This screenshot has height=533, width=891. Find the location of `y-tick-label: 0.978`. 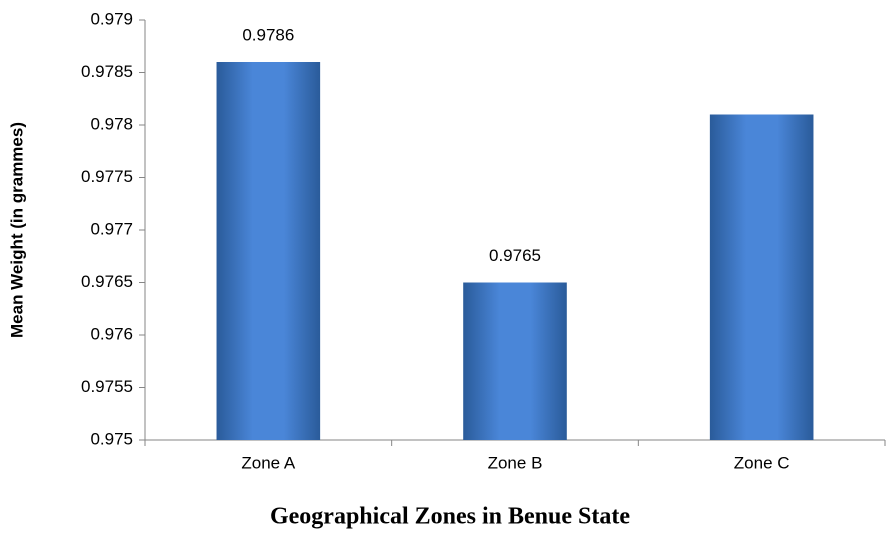

y-tick-label: 0.978 is located at coordinates (111, 123).